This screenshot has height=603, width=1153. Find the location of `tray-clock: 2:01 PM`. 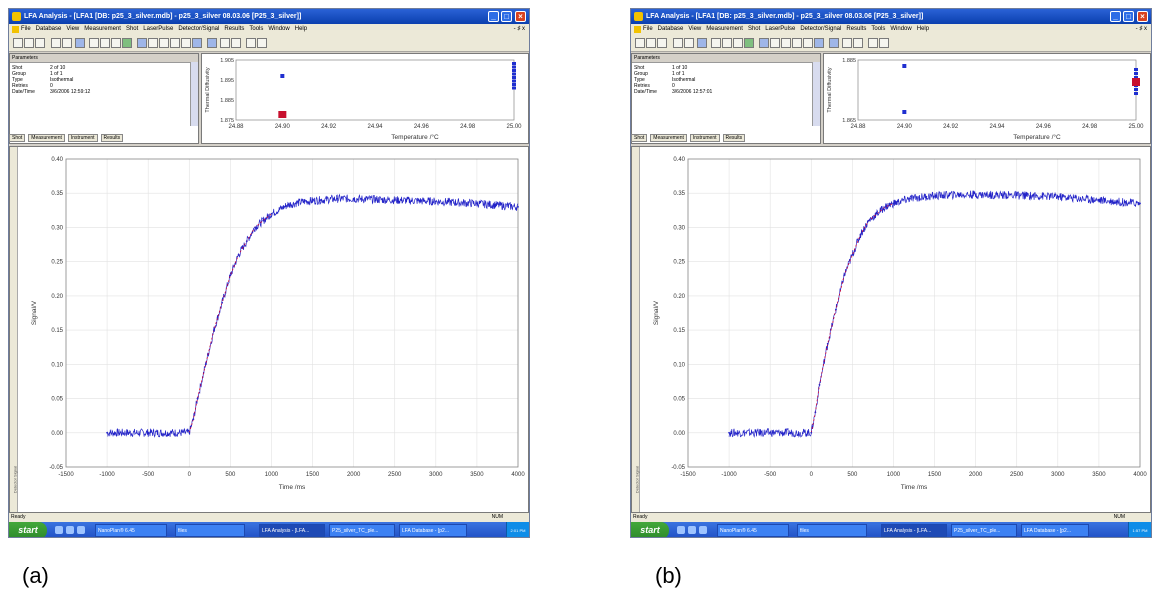

tray-clock: 2:01 PM is located at coordinates (517, 529).